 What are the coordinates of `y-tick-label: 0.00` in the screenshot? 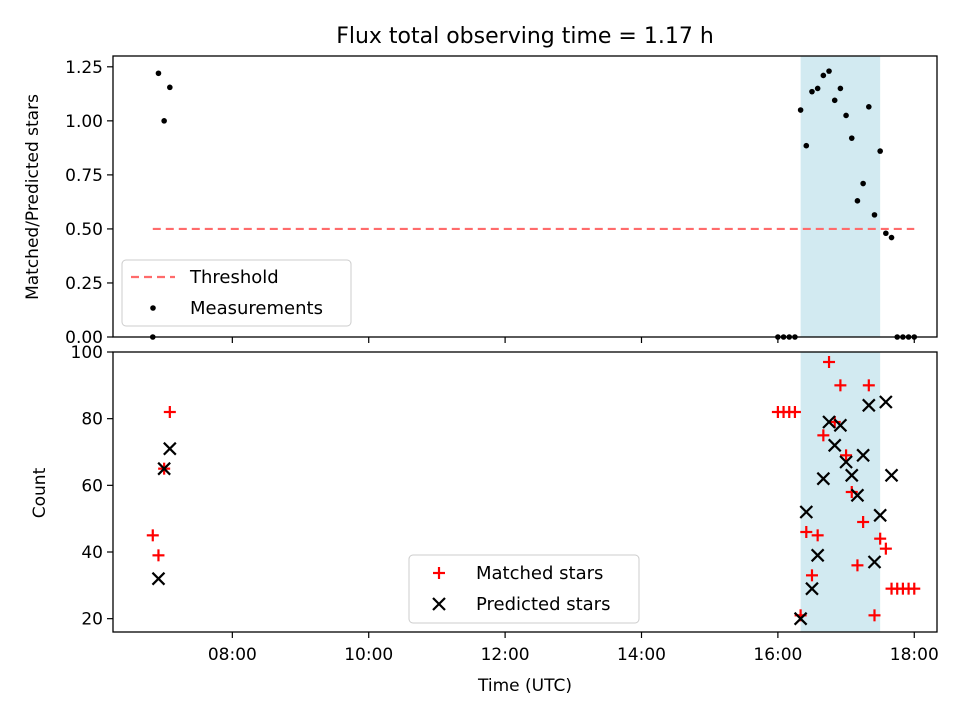 It's located at (84, 338).